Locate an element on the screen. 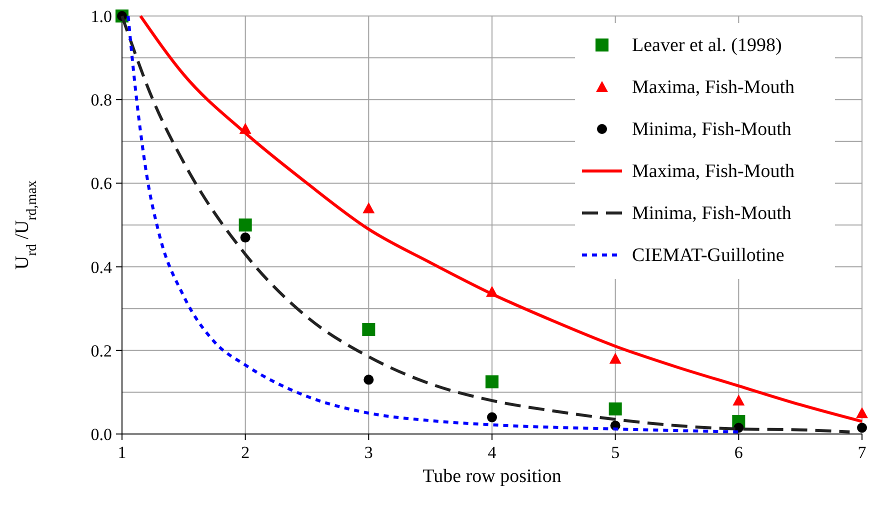 The image size is (873, 509). x-tick-label: 1 is located at coordinates (122, 452).